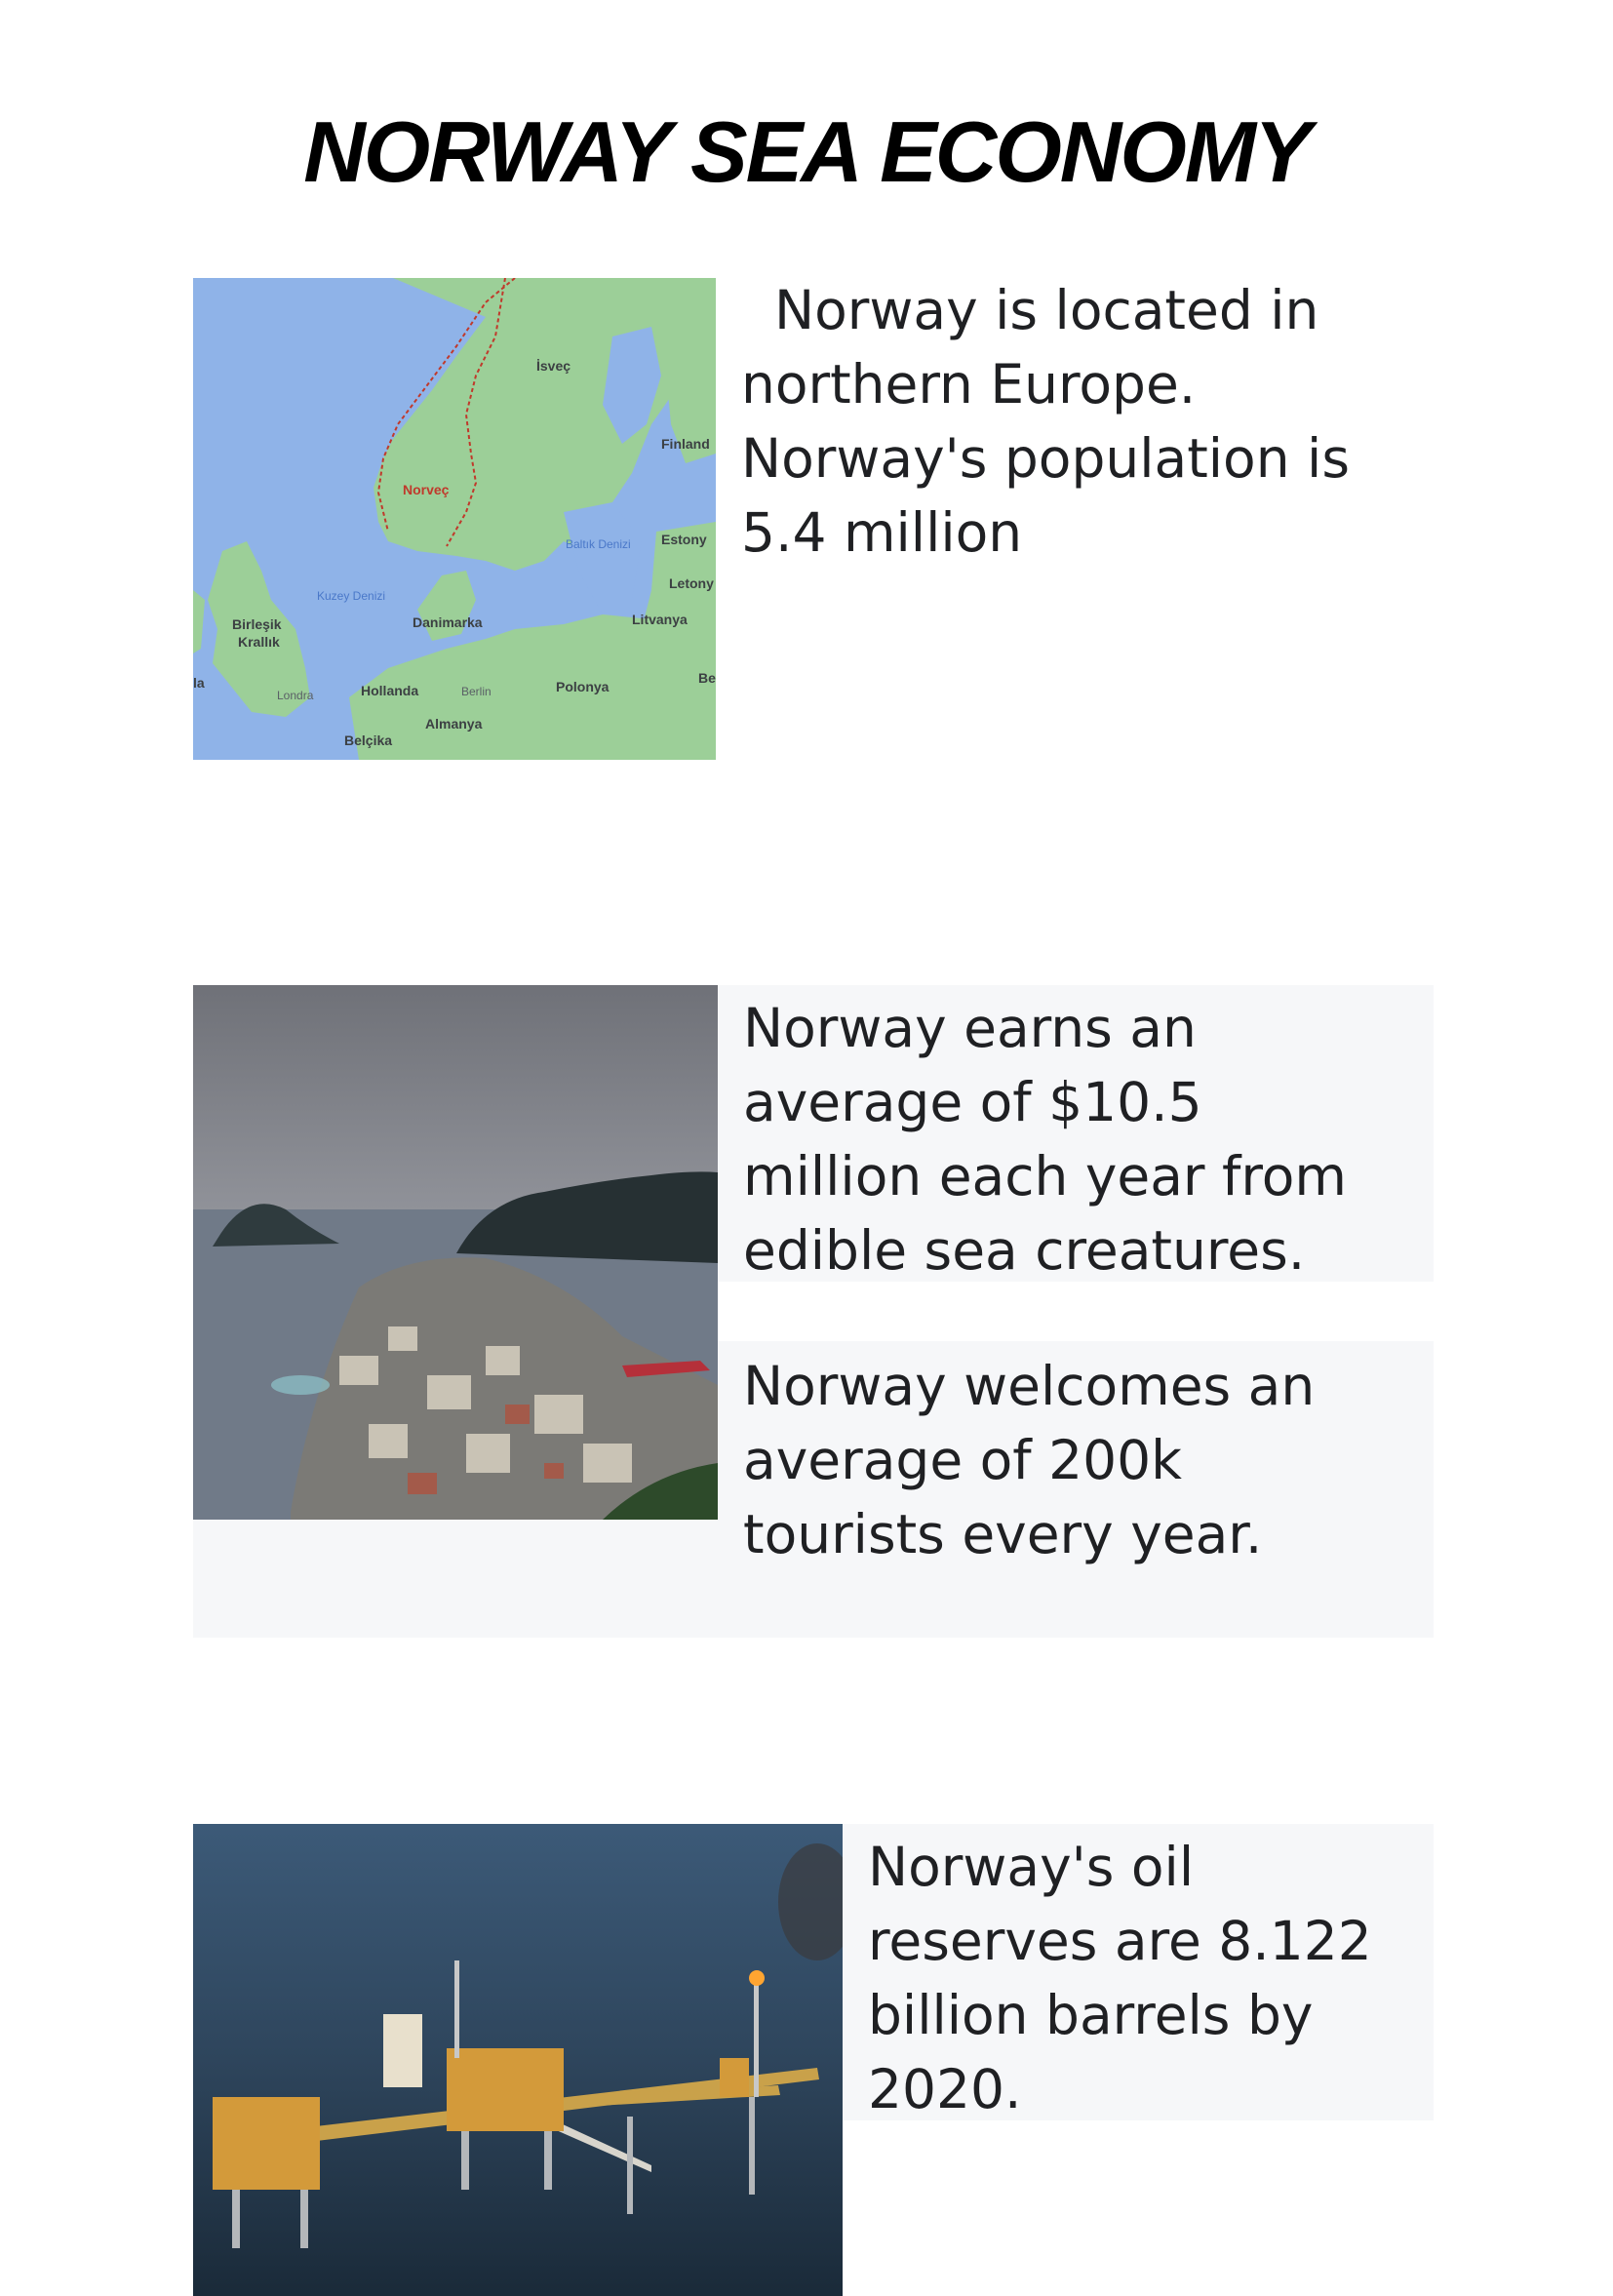 The image size is (1613, 2296). What do you see at coordinates (426, 489) in the screenshot?
I see `map-label-norvec: Norveç` at bounding box center [426, 489].